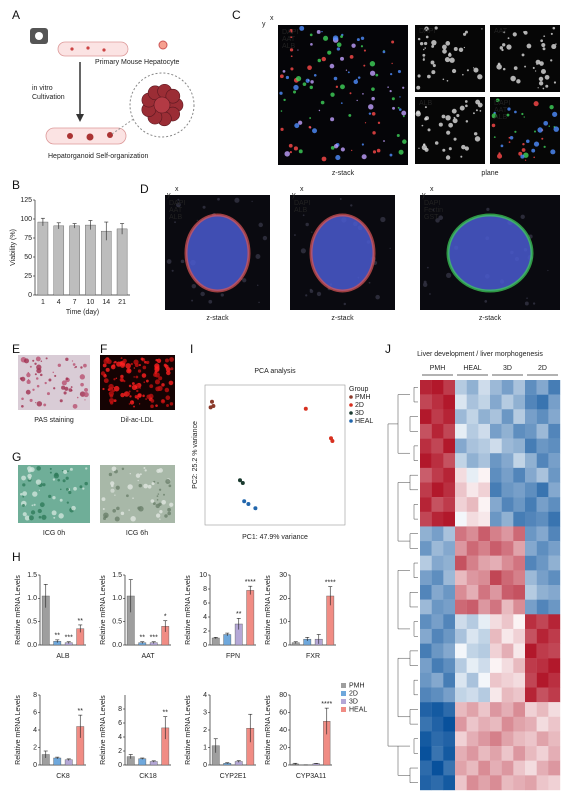 This screenshot has width=569, height=800. Describe the element at coordinates (106, 302) in the screenshot. I see `x-tick-label: 14` at that location.